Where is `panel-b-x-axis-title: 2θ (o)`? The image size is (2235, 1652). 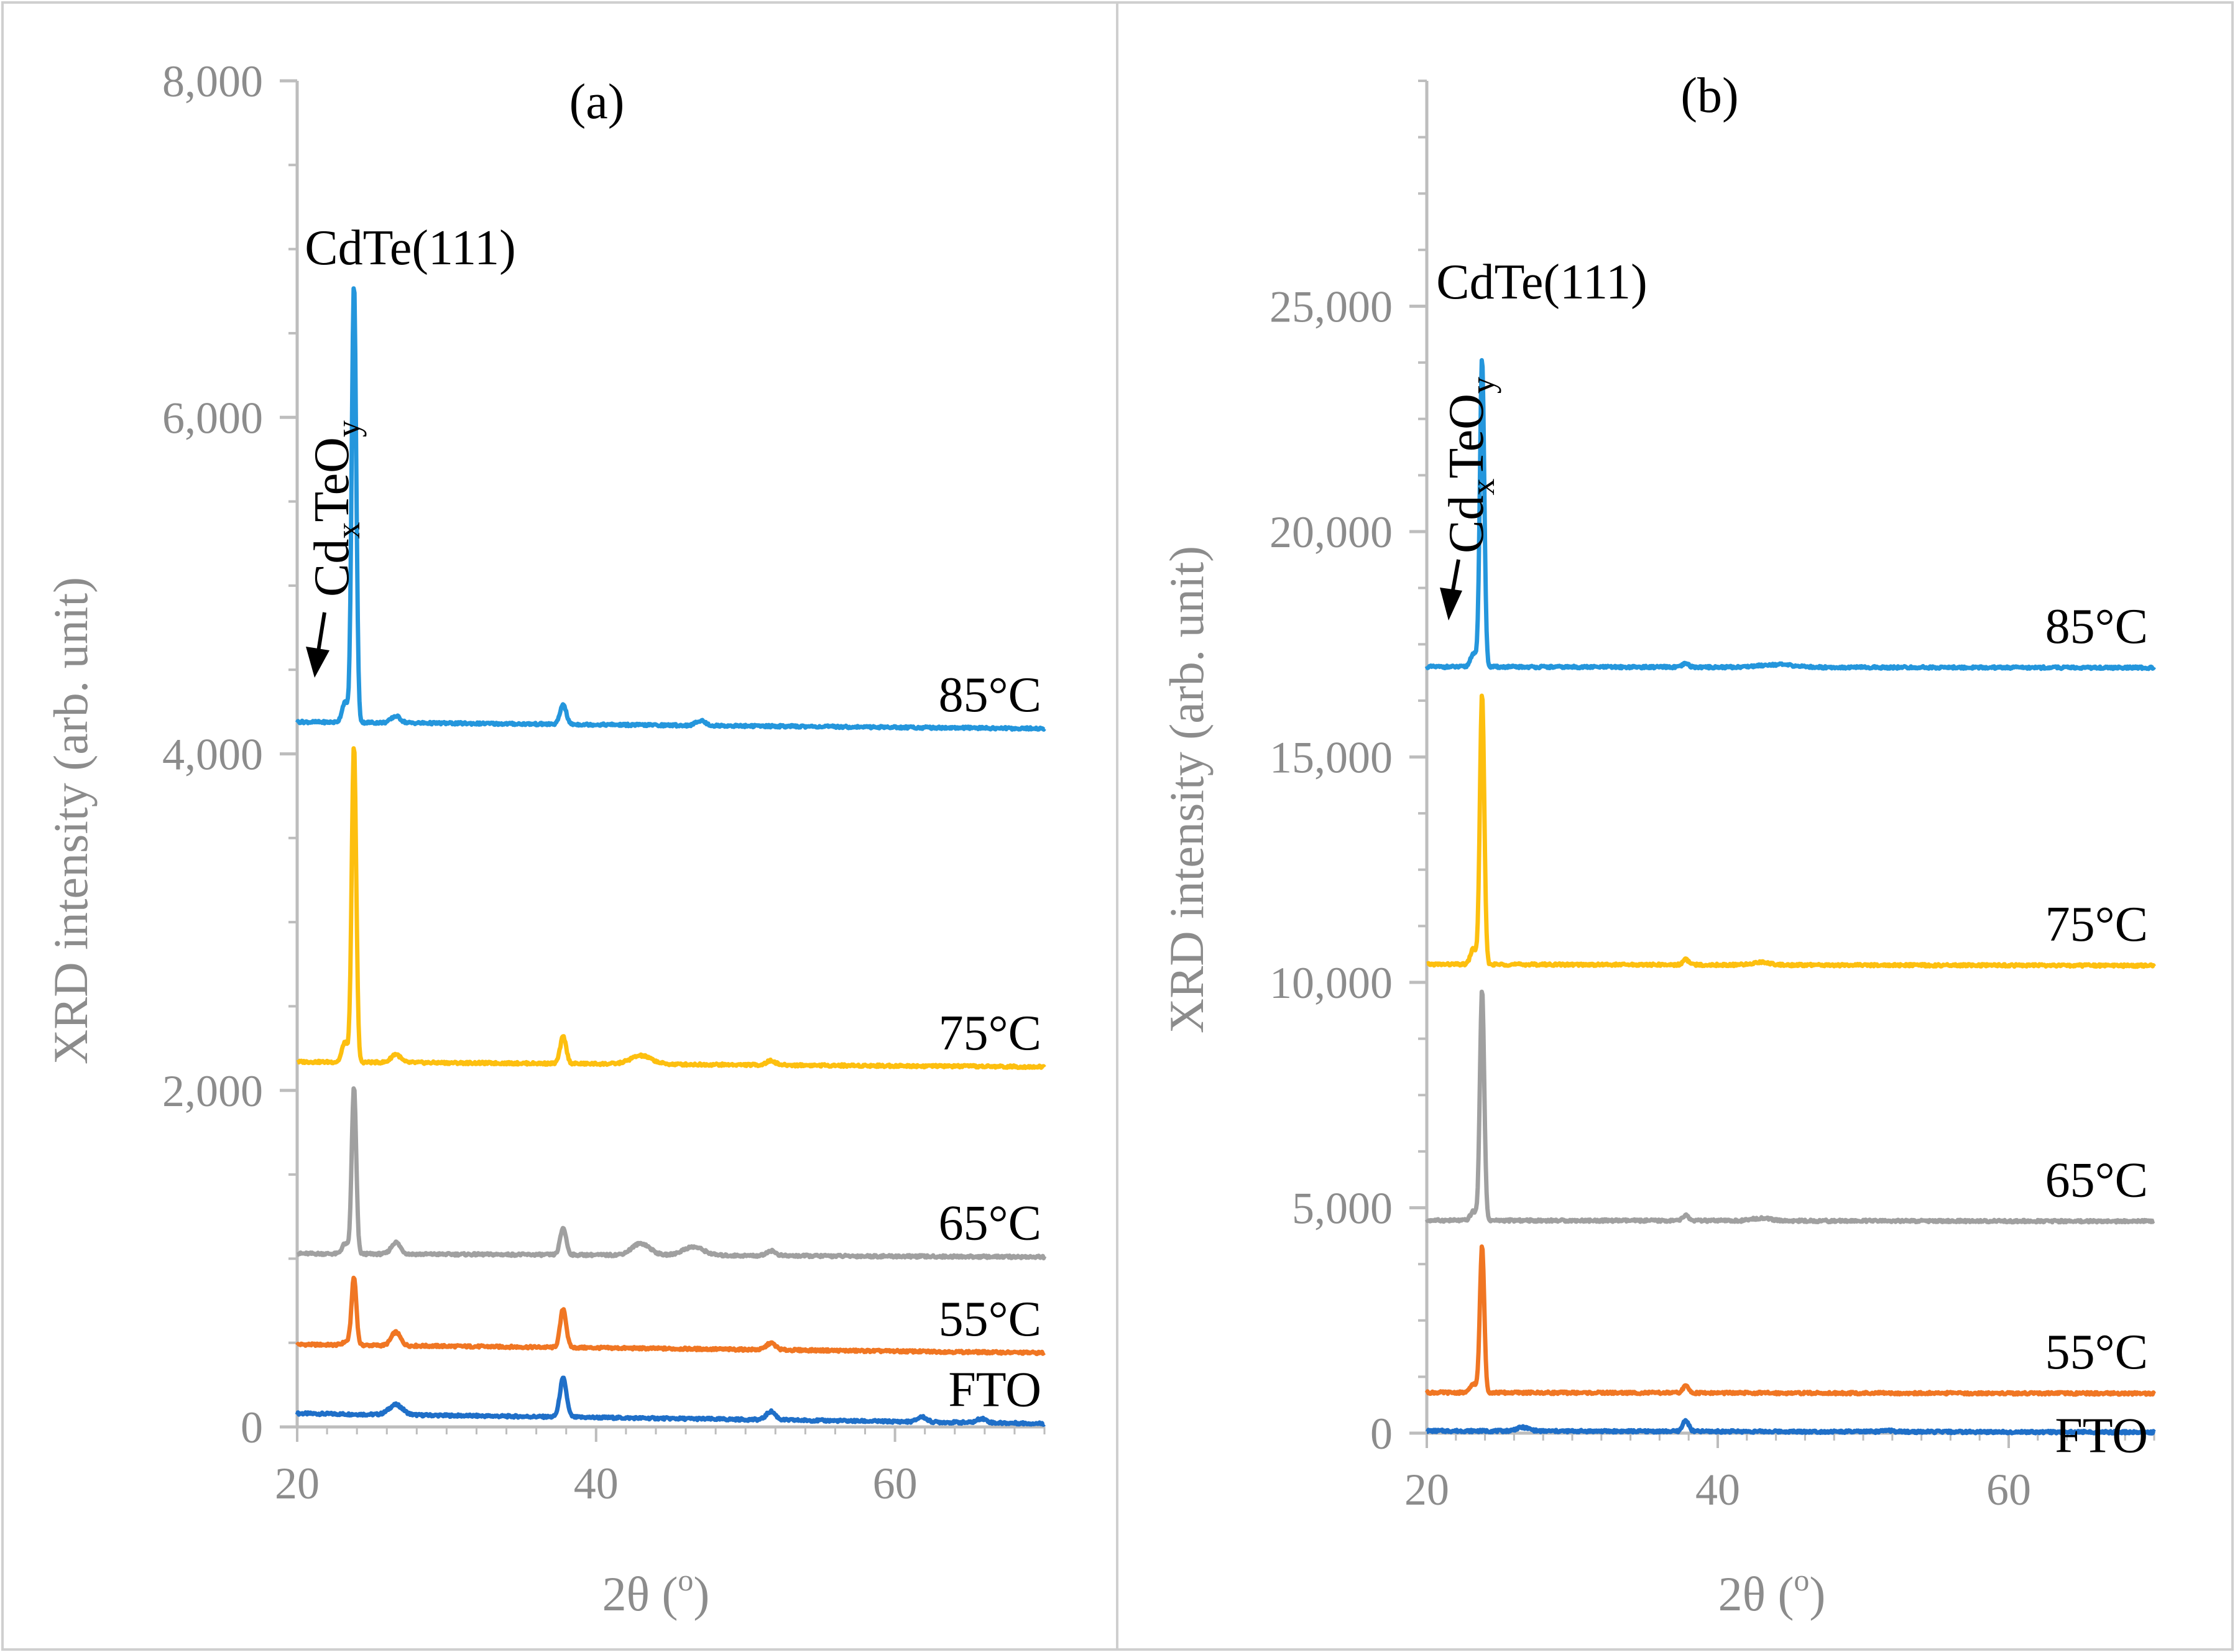 panel-b-x-axis-title: 2θ (o) is located at coordinates (1772, 1591).